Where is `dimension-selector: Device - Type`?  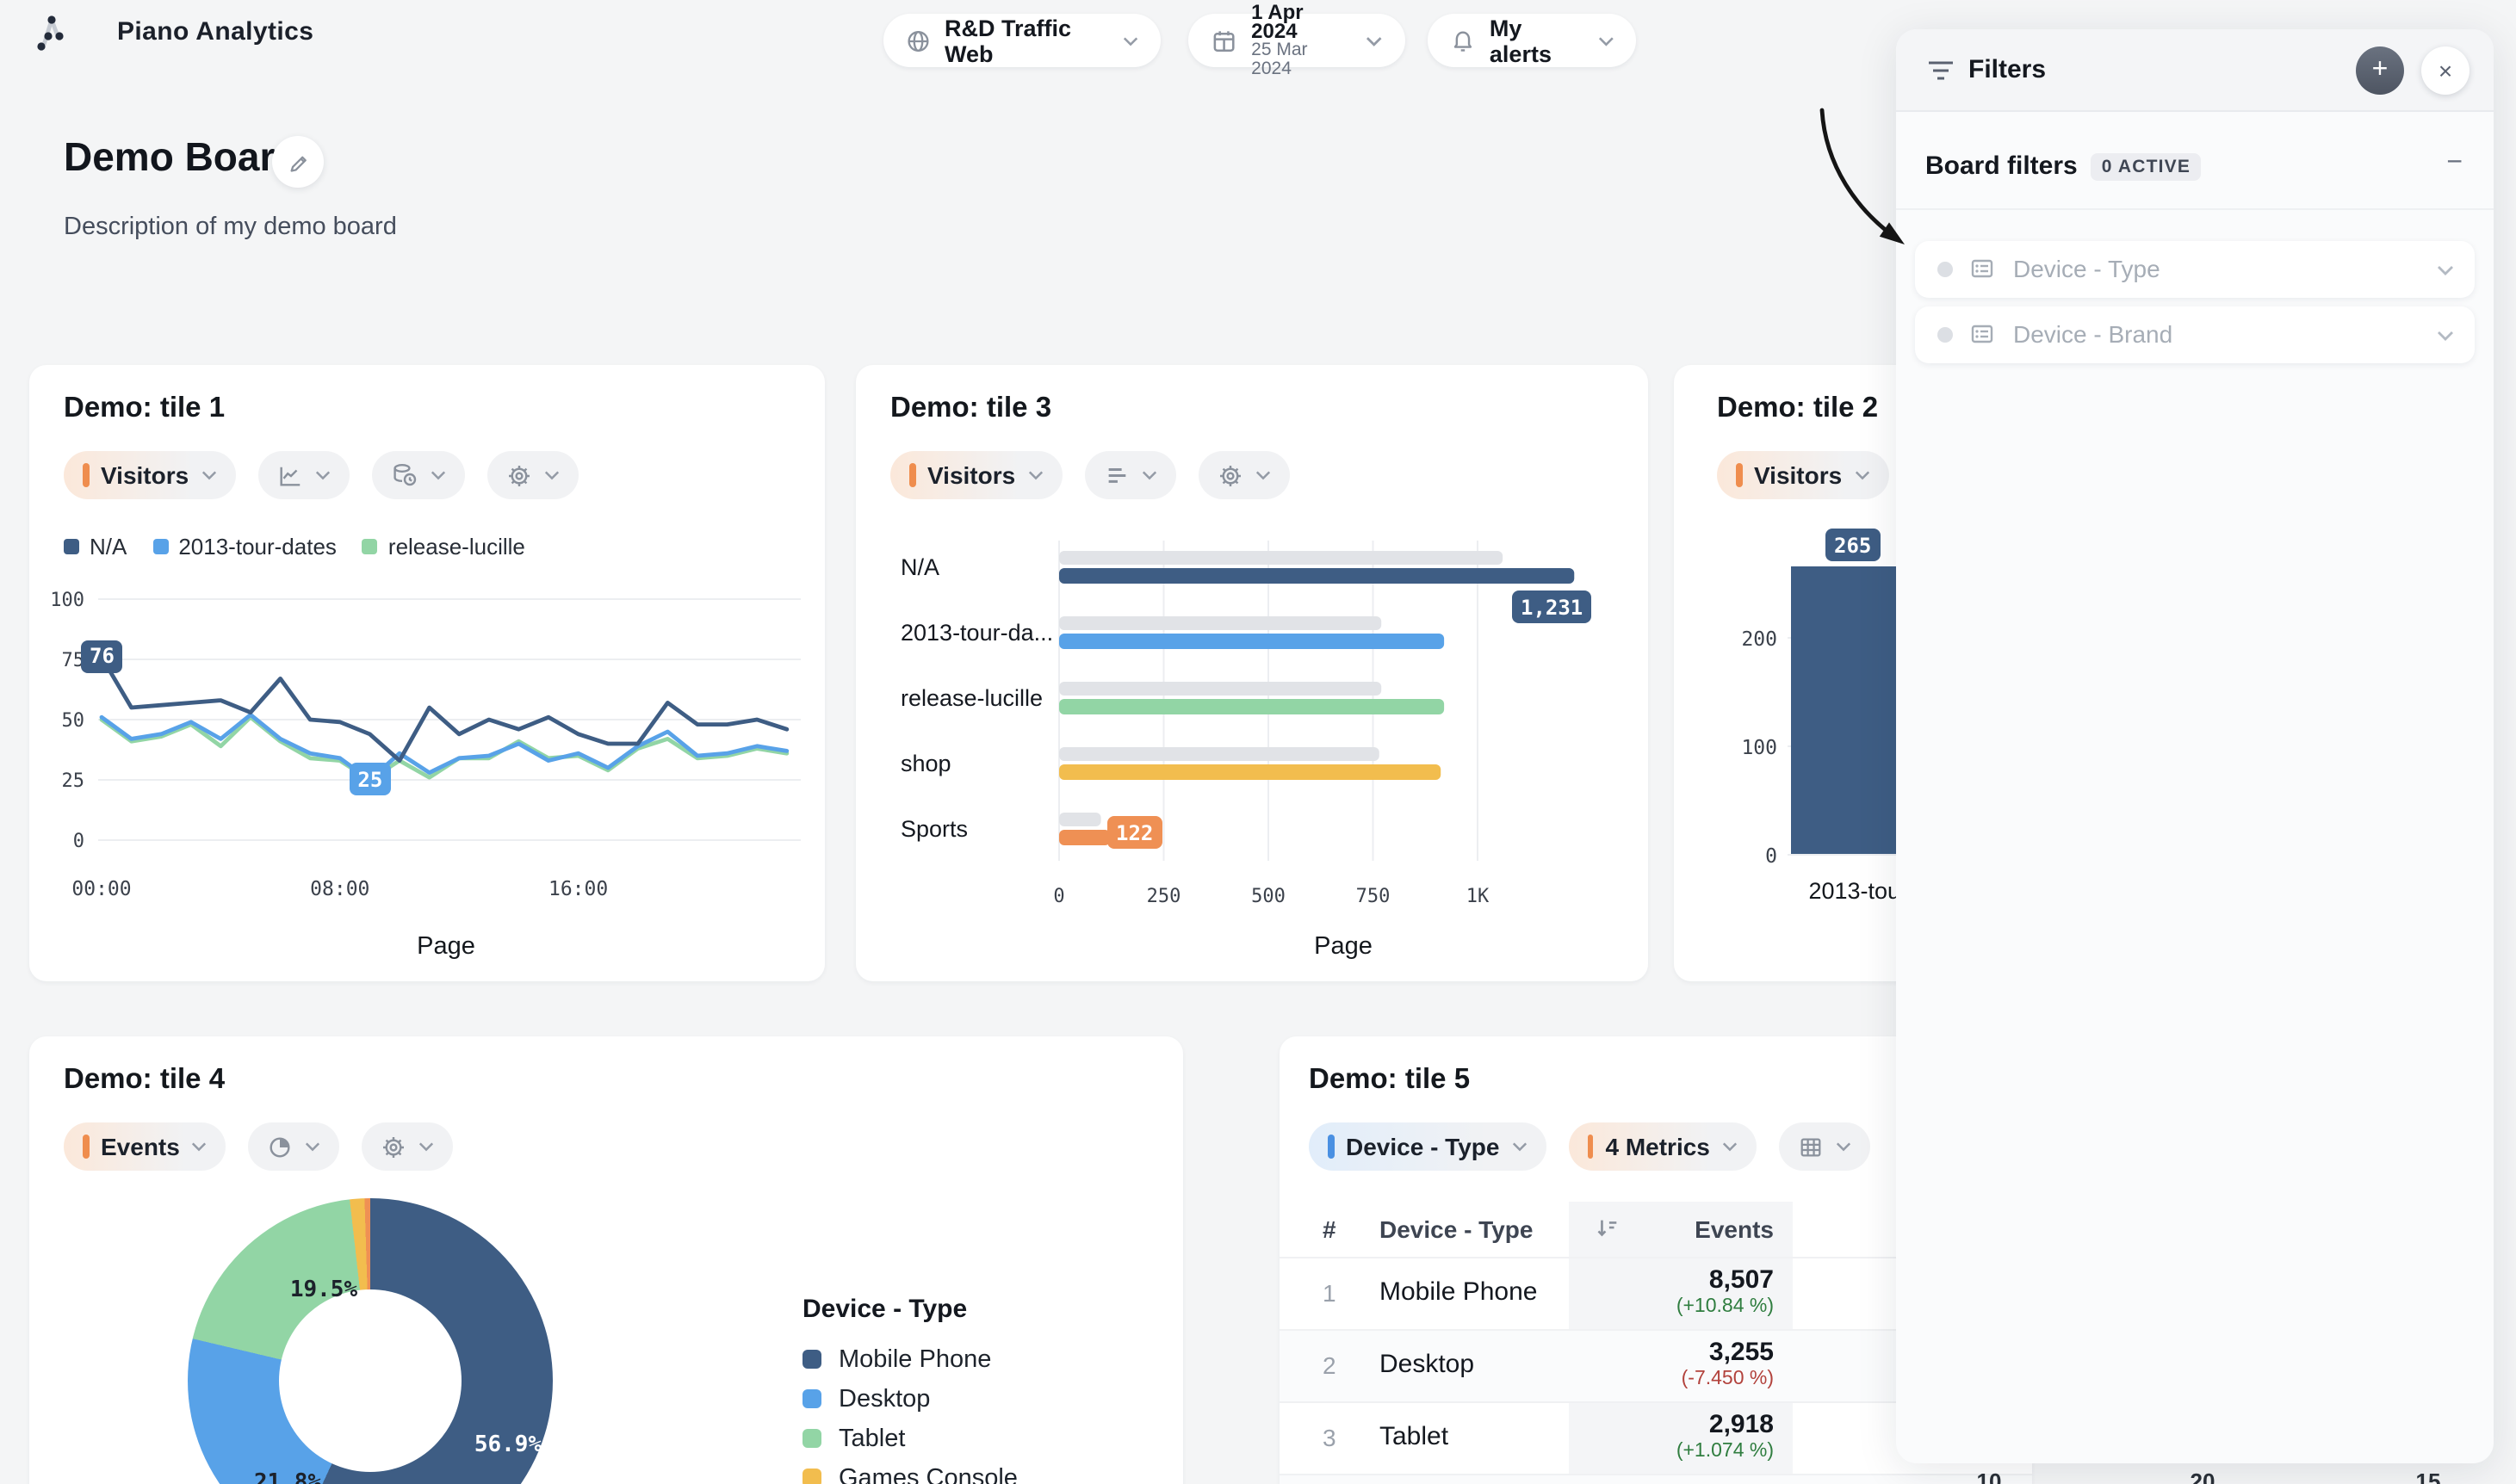
dimension-selector: Device - Type is located at coordinates (1428, 1146).